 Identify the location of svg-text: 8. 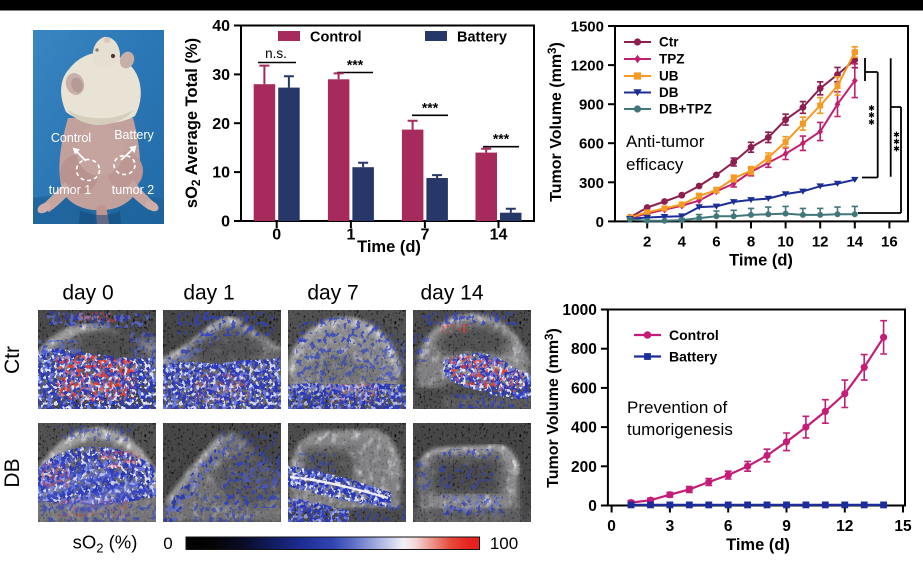
(751, 241).